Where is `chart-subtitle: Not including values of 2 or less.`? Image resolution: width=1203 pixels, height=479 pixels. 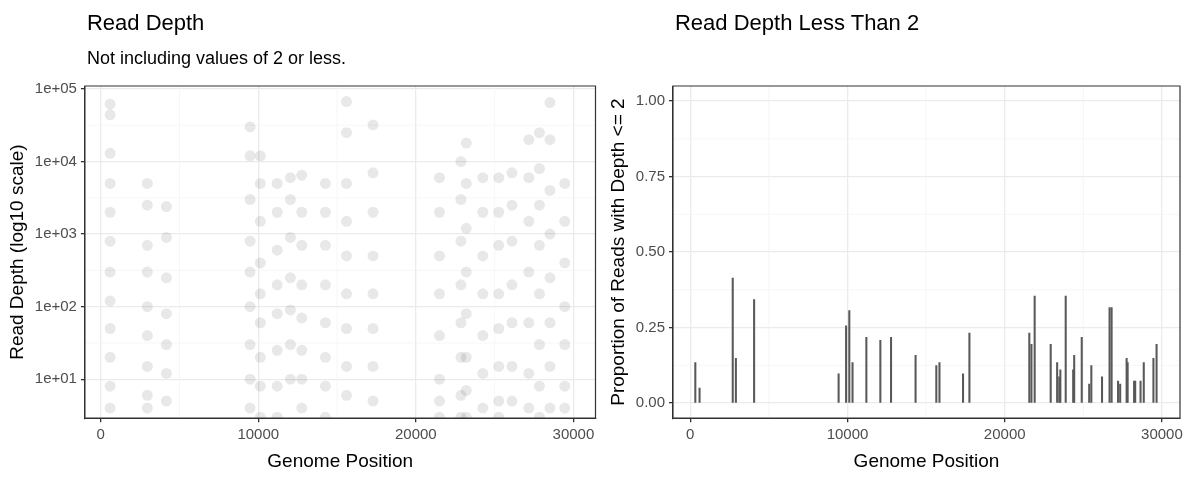 chart-subtitle: Not including values of 2 or less. is located at coordinates (216, 58).